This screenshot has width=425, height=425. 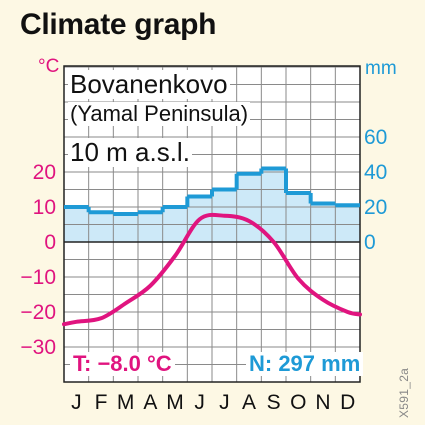 I want to click on station-elevation: 10 m a.s.l., so click(x=130, y=152).